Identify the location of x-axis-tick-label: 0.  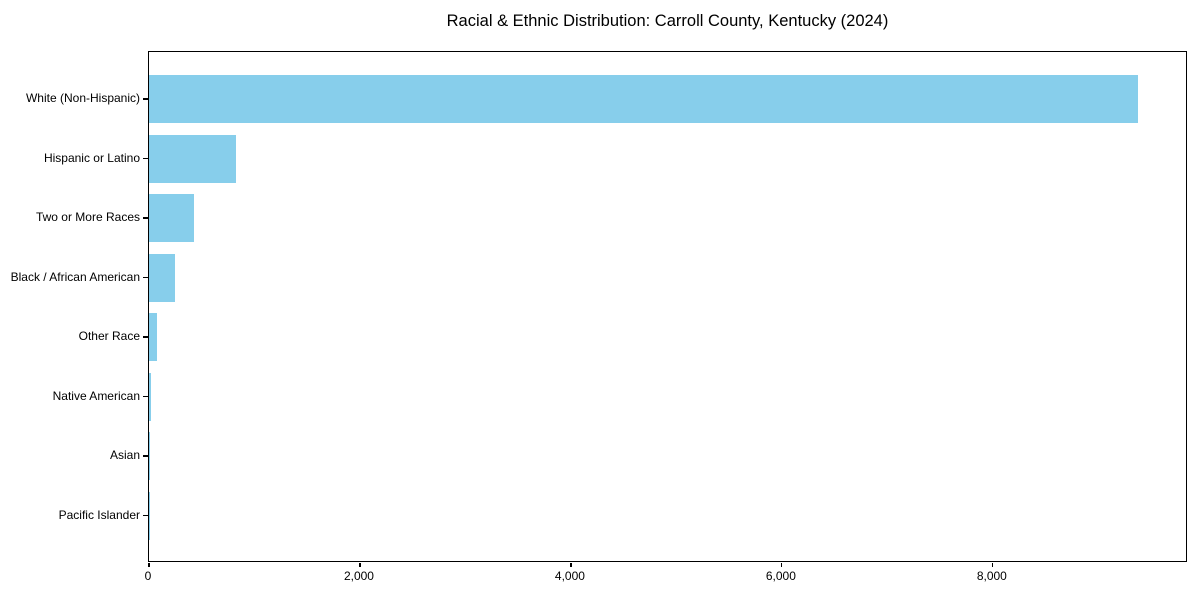
(148, 576).